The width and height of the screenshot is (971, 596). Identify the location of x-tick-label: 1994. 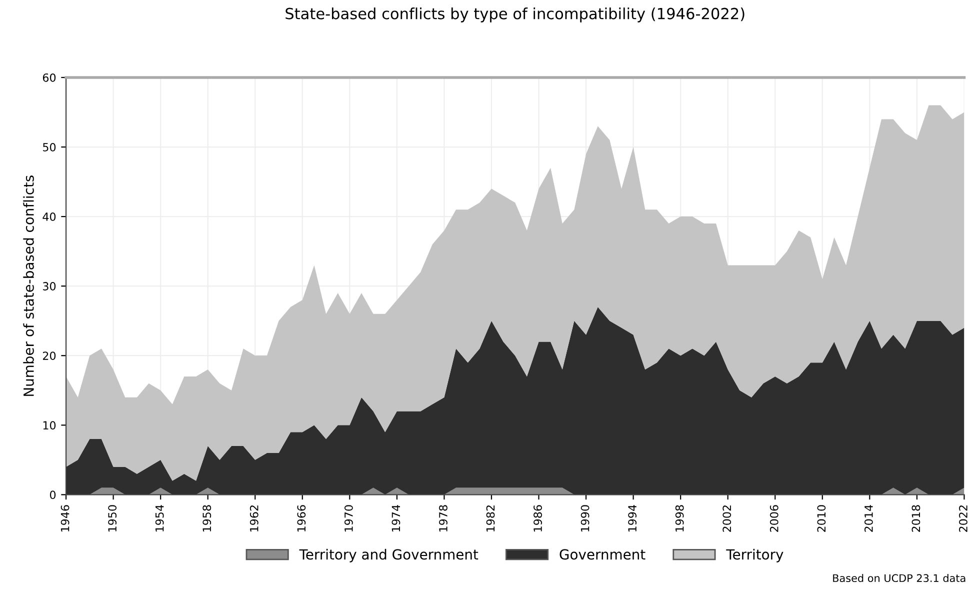
(632, 518).